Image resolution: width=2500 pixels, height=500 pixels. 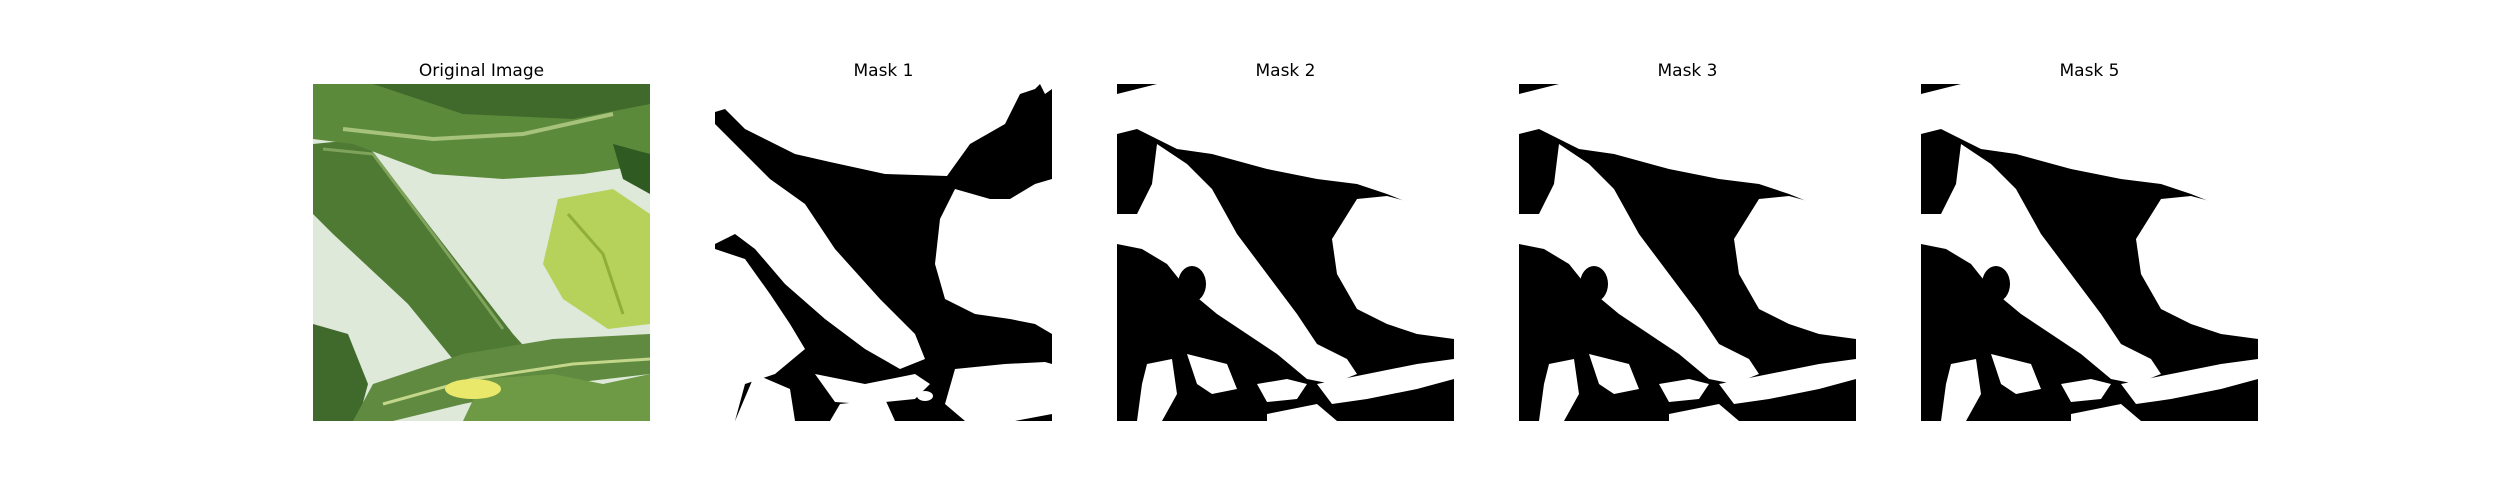 I want to click on original-image-panel: Original Image, so click(x=481, y=239).